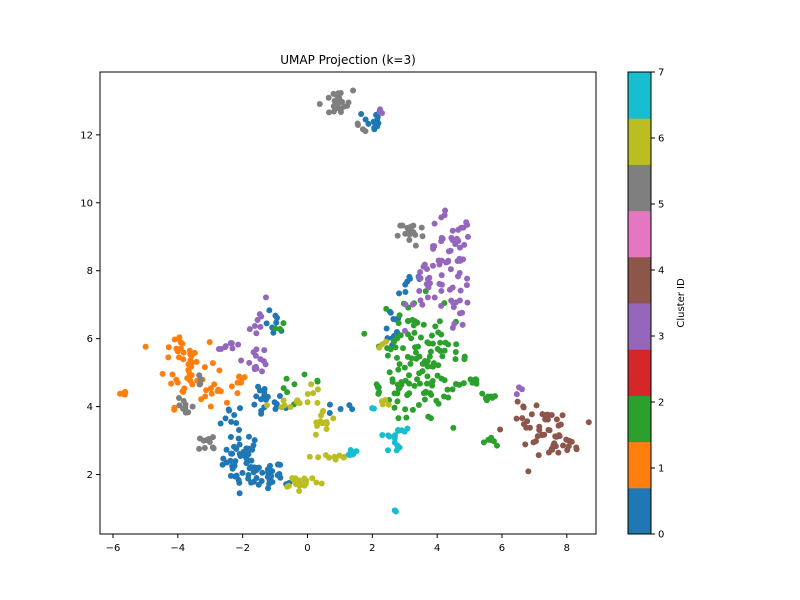  What do you see at coordinates (113, 548) in the screenshot?
I see `x-tick-label: −6` at bounding box center [113, 548].